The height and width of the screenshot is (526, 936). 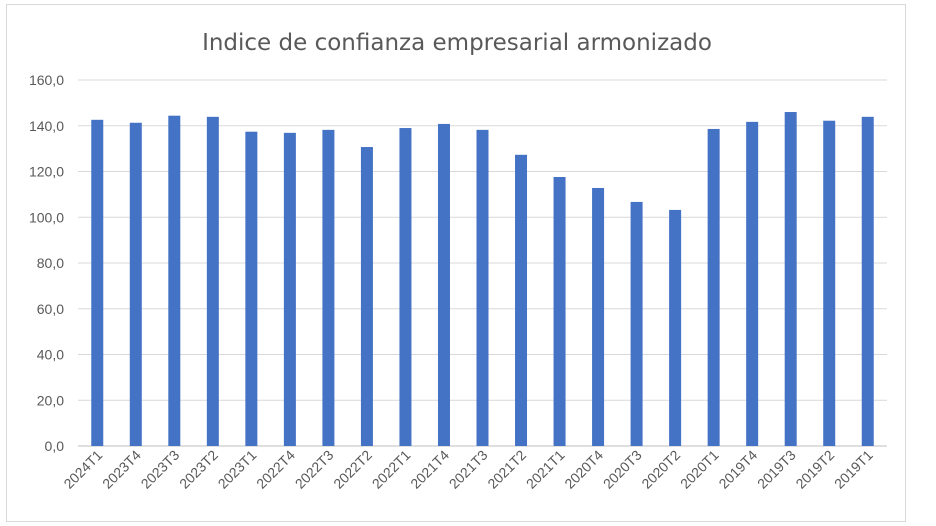 What do you see at coordinates (583, 469) in the screenshot?
I see `x-tick-label: 2020T4` at bounding box center [583, 469].